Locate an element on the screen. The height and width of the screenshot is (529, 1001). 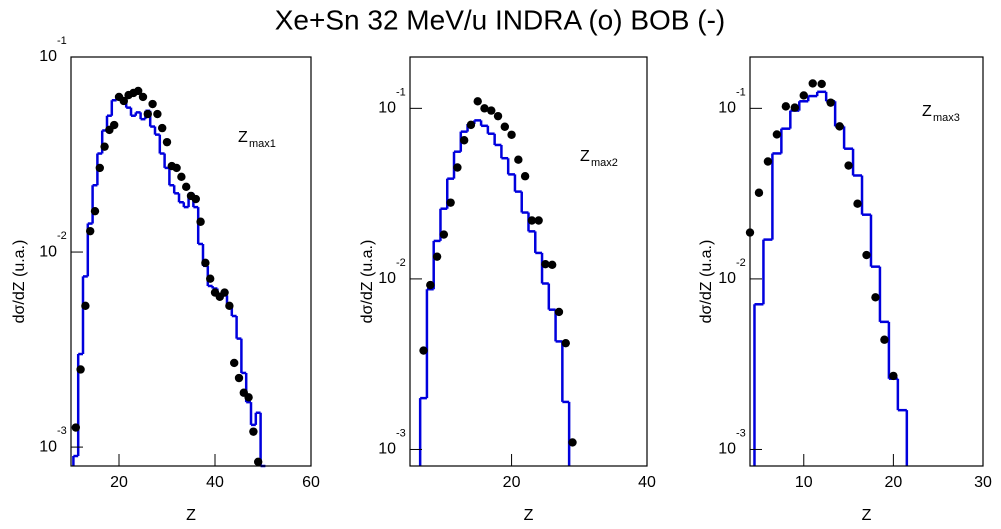
annotation-subscript: max1 is located at coordinates (262, 144).